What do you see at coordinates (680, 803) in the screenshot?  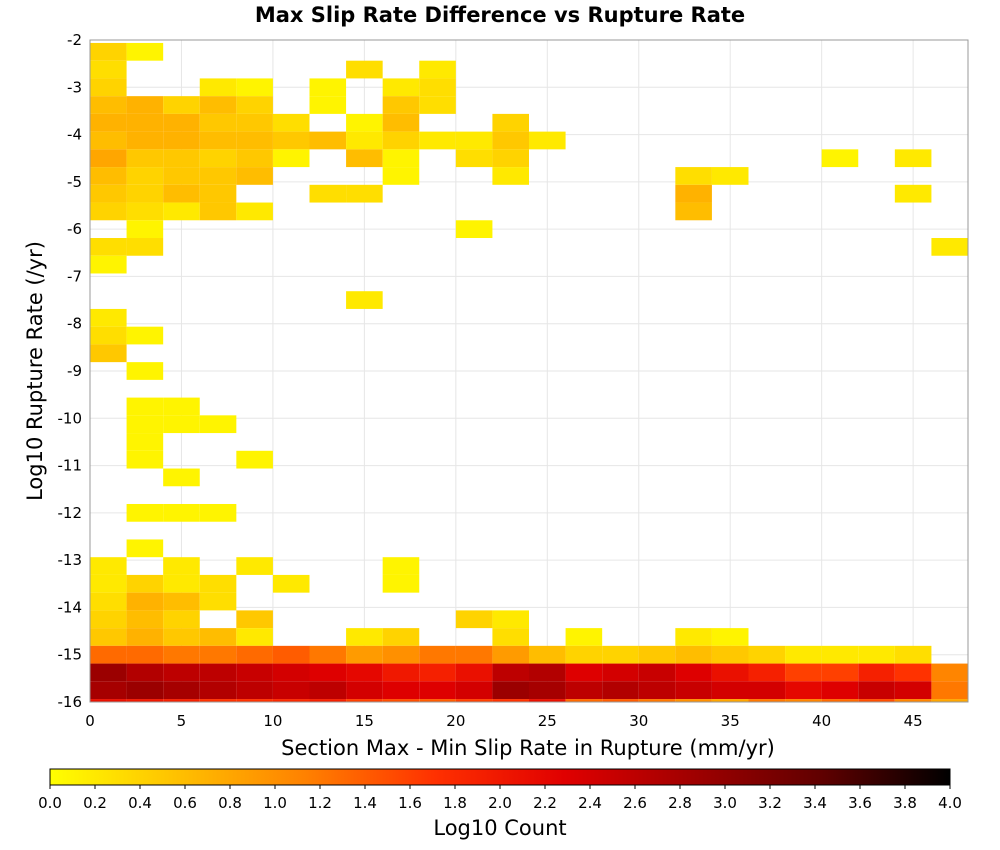 I see `colorbar-tick-label: 2.8` at bounding box center [680, 803].